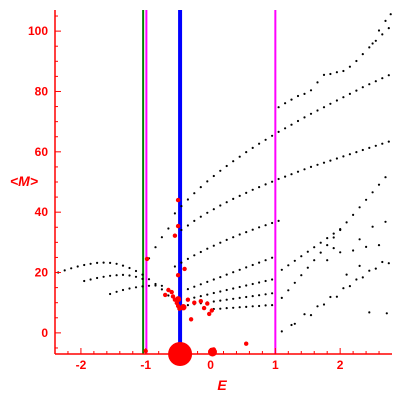  What do you see at coordinates (42, 273) in the screenshot?
I see `y-tick-label: 20` at bounding box center [42, 273].